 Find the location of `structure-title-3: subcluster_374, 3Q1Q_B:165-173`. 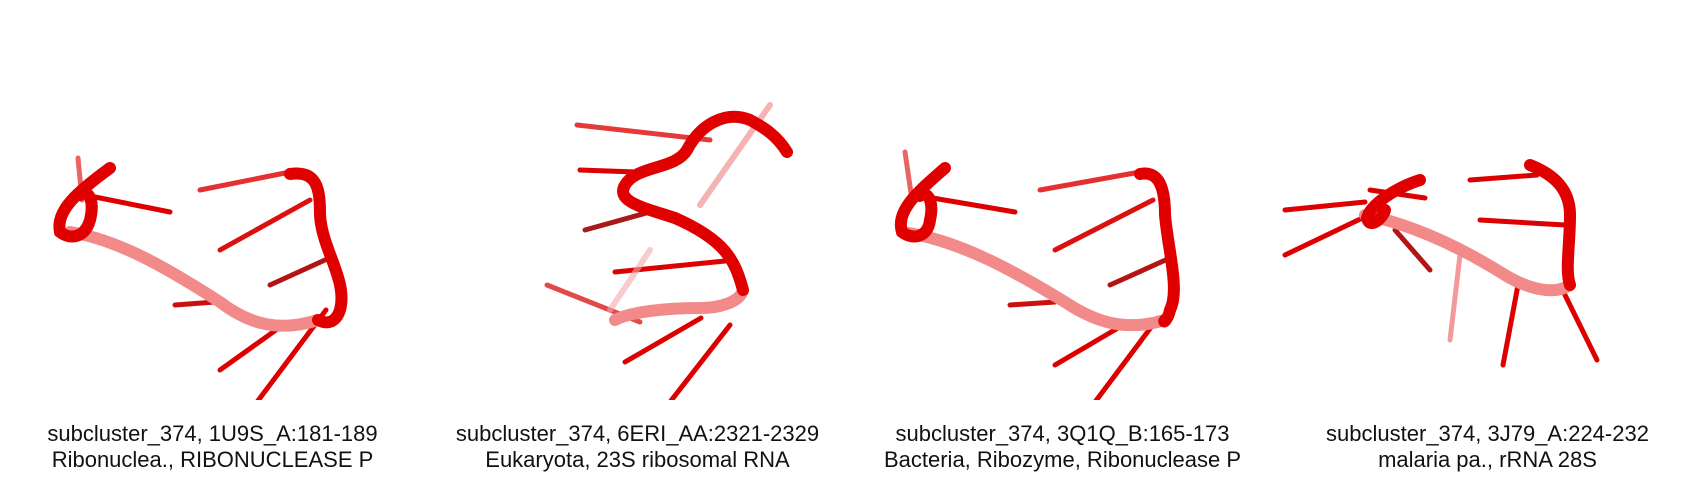

structure-title-3: subcluster_374, 3Q1Q_B:165-173 is located at coordinates (1062, 433).